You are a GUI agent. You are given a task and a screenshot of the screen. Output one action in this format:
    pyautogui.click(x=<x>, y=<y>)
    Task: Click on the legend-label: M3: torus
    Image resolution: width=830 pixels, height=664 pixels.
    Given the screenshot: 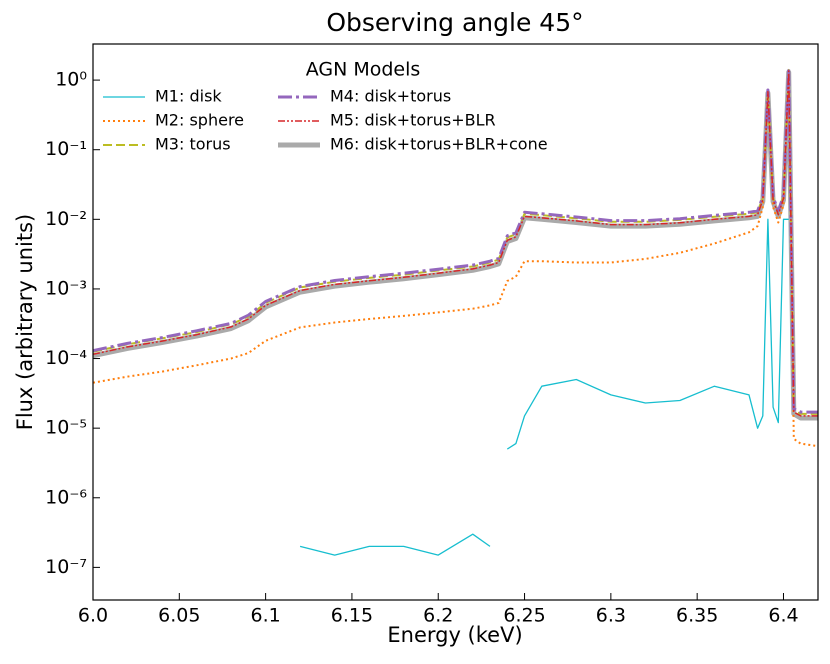 What is the action you would take?
    pyautogui.click(x=193, y=144)
    